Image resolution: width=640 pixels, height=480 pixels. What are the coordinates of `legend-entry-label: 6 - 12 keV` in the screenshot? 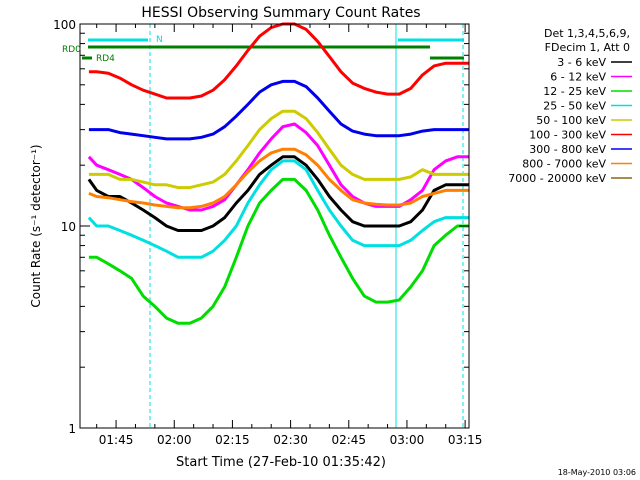 It's located at (578, 77).